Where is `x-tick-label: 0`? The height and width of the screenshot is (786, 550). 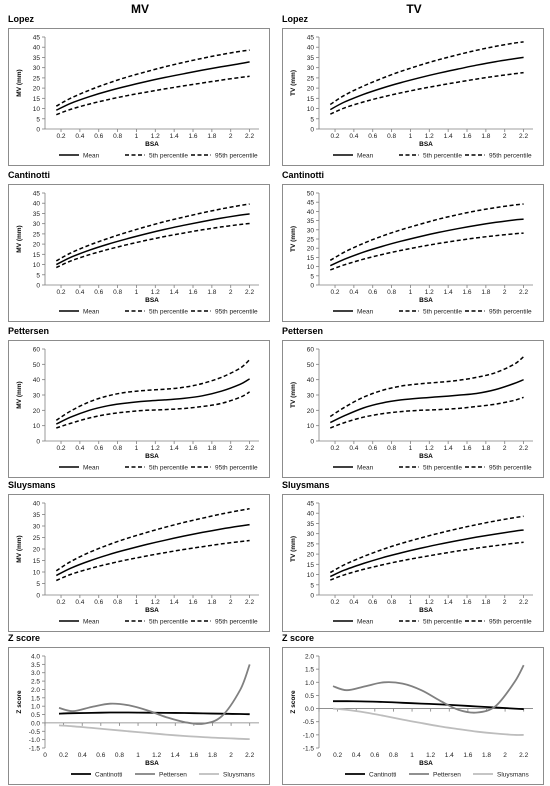 x-tick-label: 0 is located at coordinates (45, 755).